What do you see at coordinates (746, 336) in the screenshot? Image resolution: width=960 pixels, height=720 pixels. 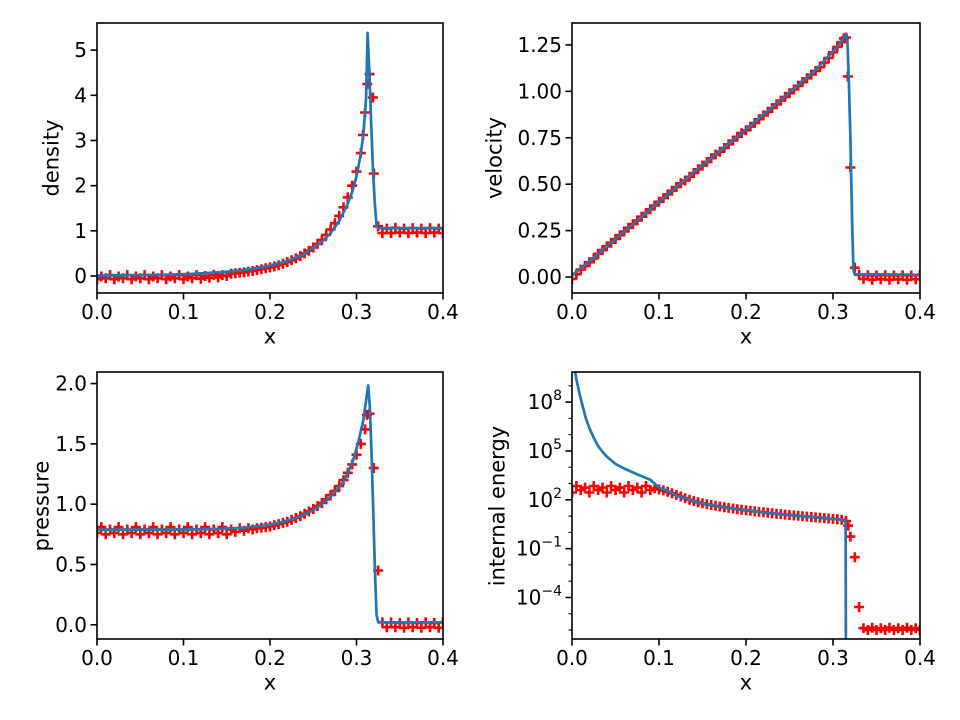 I see `xlabel-velocity: x` at bounding box center [746, 336].